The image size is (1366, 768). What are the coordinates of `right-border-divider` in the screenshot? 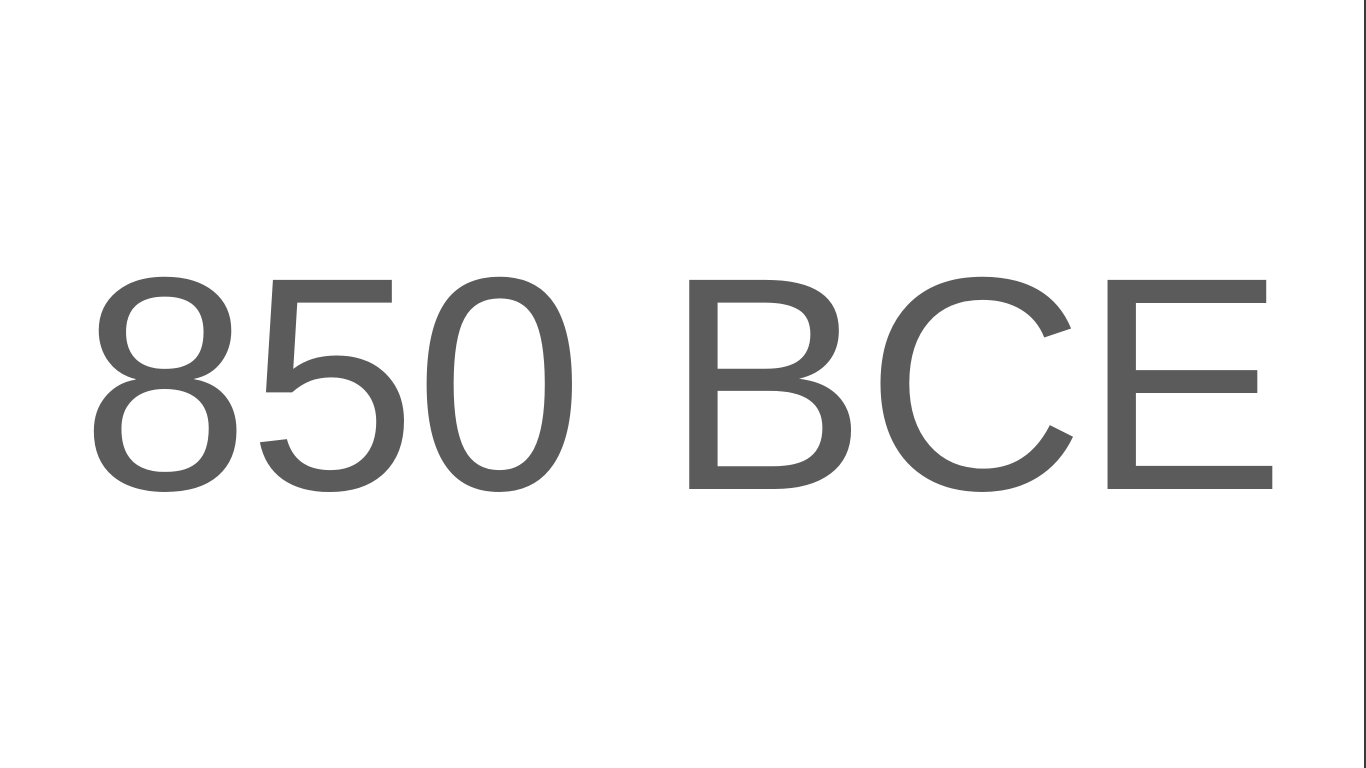 It's located at (1365, 384).